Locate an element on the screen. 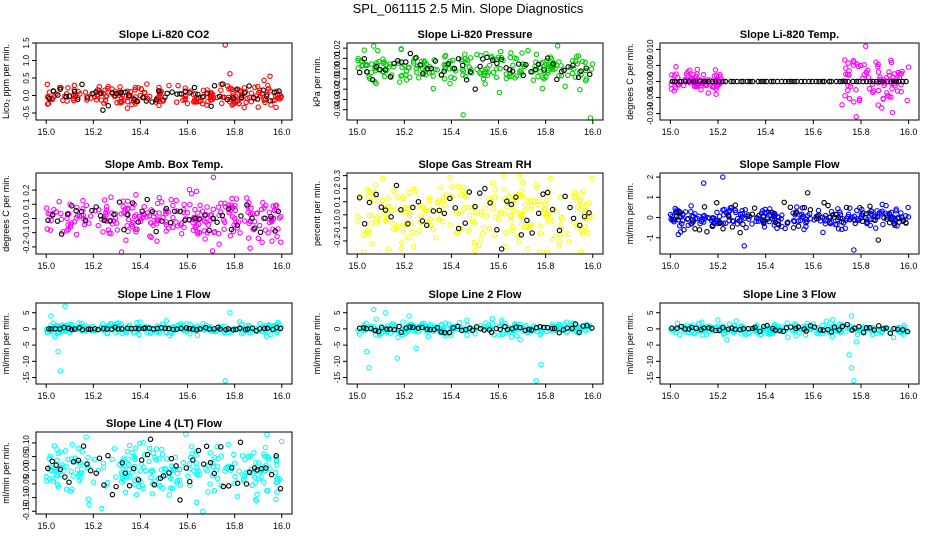 The width and height of the screenshot is (936, 540). chart-title: Slope Line 1 Flow is located at coordinates (164, 295).